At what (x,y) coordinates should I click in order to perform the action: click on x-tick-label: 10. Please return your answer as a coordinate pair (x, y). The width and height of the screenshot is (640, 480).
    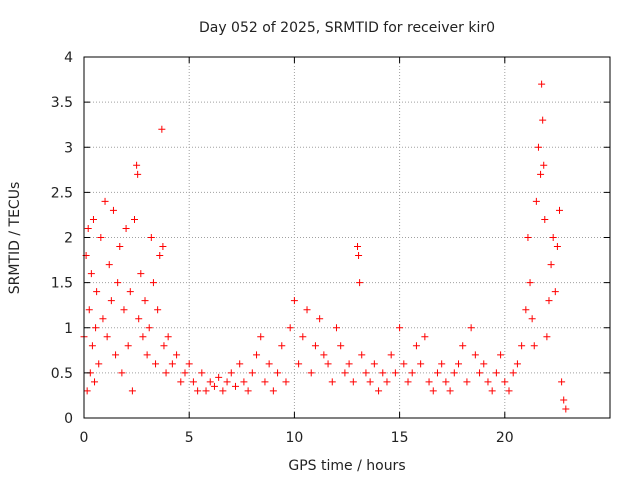
    Looking at the image, I should click on (294, 438).